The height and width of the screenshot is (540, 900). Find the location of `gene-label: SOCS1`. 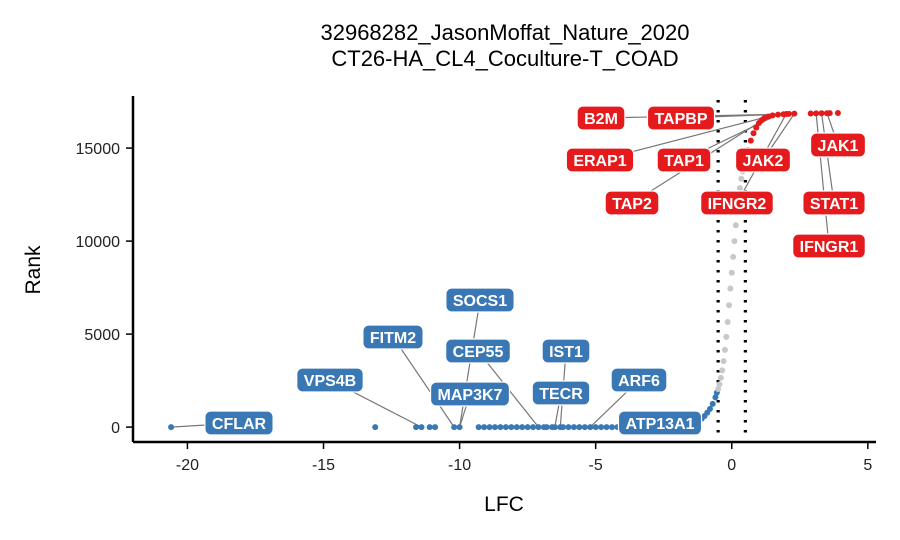

gene-label: SOCS1 is located at coordinates (480, 301).